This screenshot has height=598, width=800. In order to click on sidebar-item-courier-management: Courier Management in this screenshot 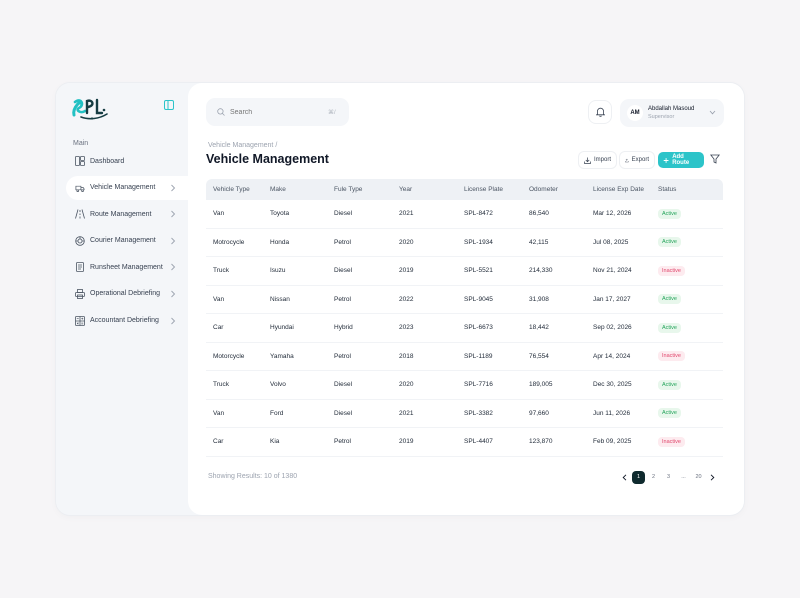, I will do `click(127, 241)`.